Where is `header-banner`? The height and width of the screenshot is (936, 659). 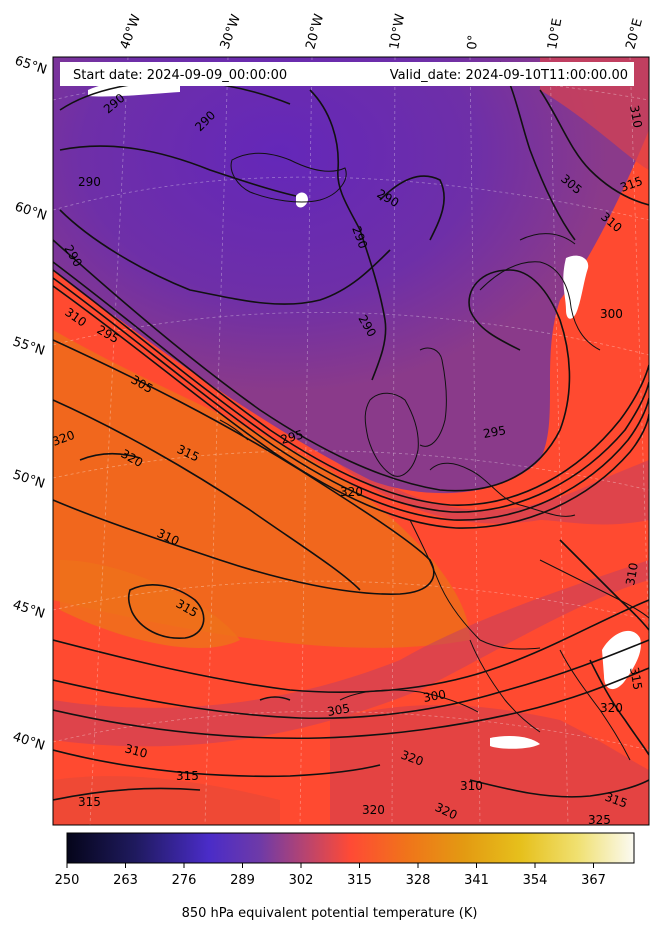
header-banner is located at coordinates (347, 74).